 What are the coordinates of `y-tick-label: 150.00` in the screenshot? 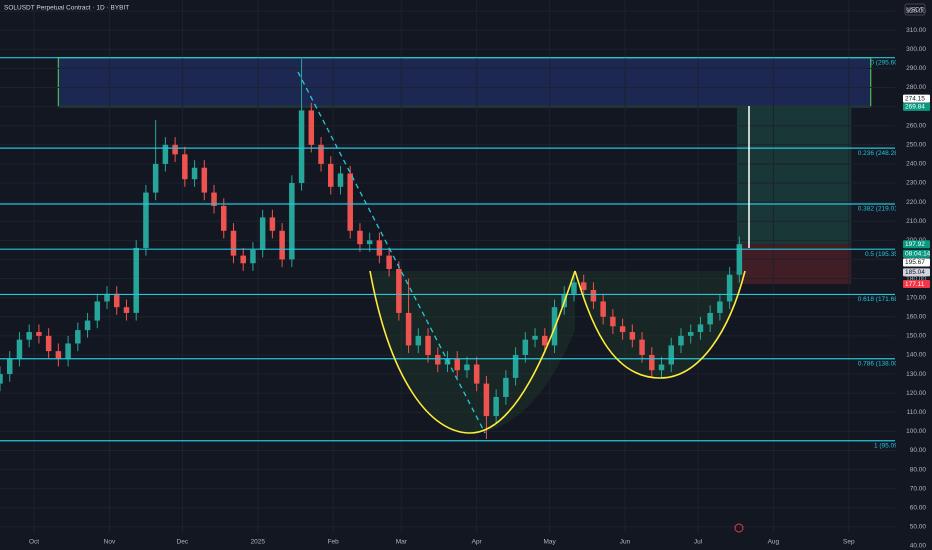 It's located at (916, 336).